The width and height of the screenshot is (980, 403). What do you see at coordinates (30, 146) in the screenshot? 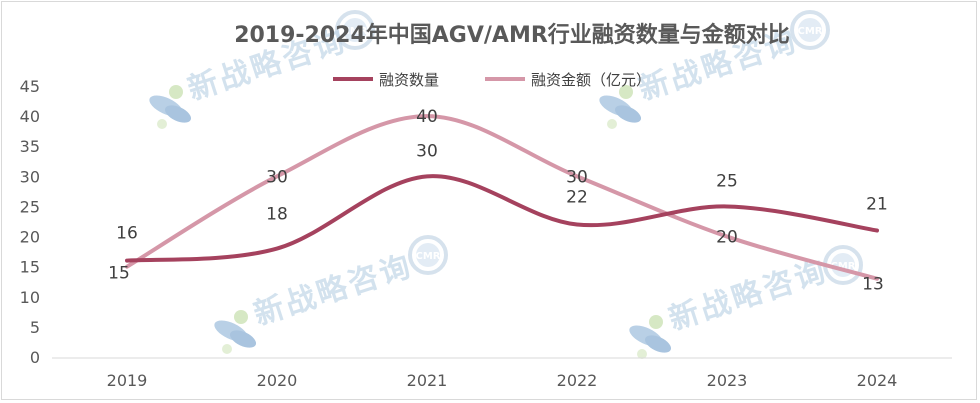
I see `y-tick-label: 35` at bounding box center [30, 146].